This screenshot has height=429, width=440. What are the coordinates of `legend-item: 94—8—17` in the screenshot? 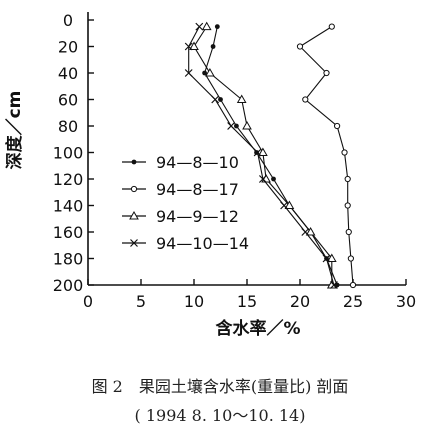 It's located at (180, 189).